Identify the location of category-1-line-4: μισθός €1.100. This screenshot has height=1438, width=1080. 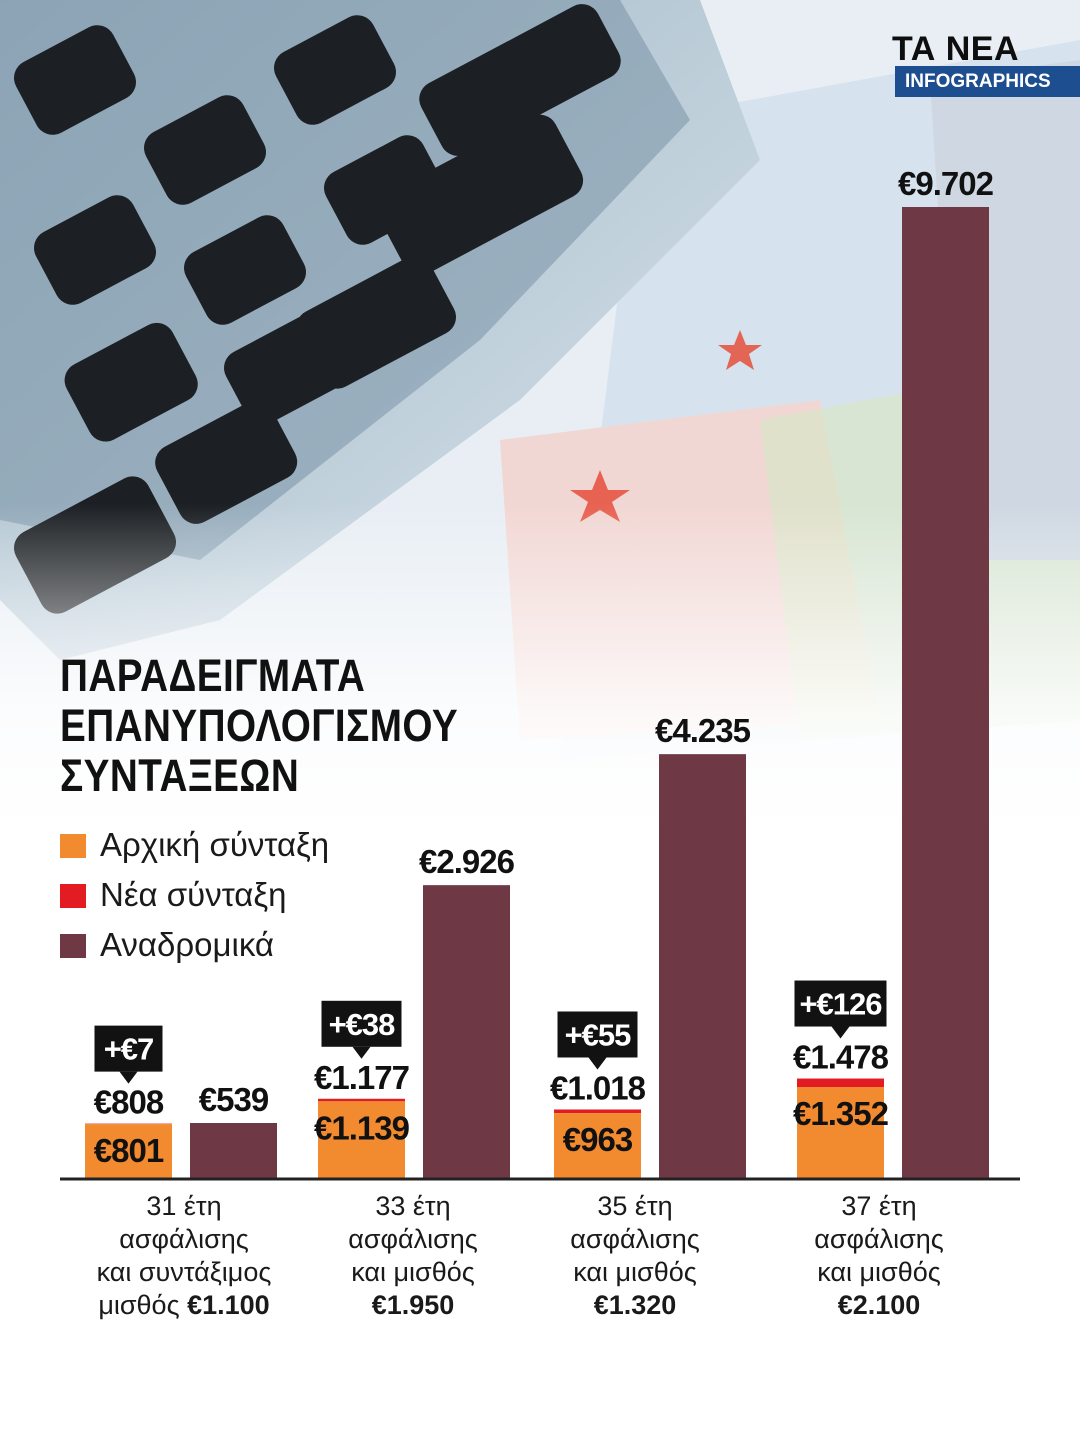
(184, 1305).